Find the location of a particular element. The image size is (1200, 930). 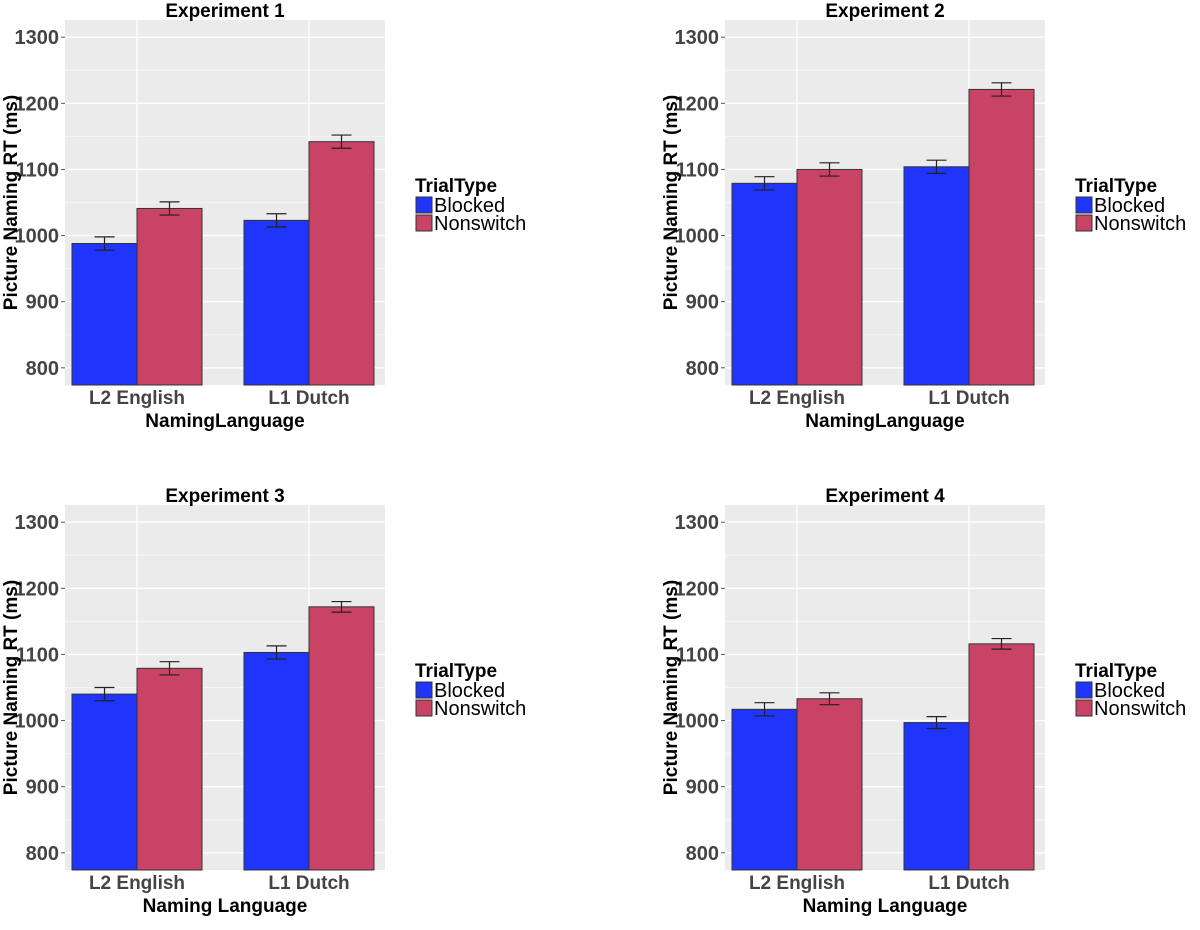

chart-title: Experiment 1 is located at coordinates (225, 11).